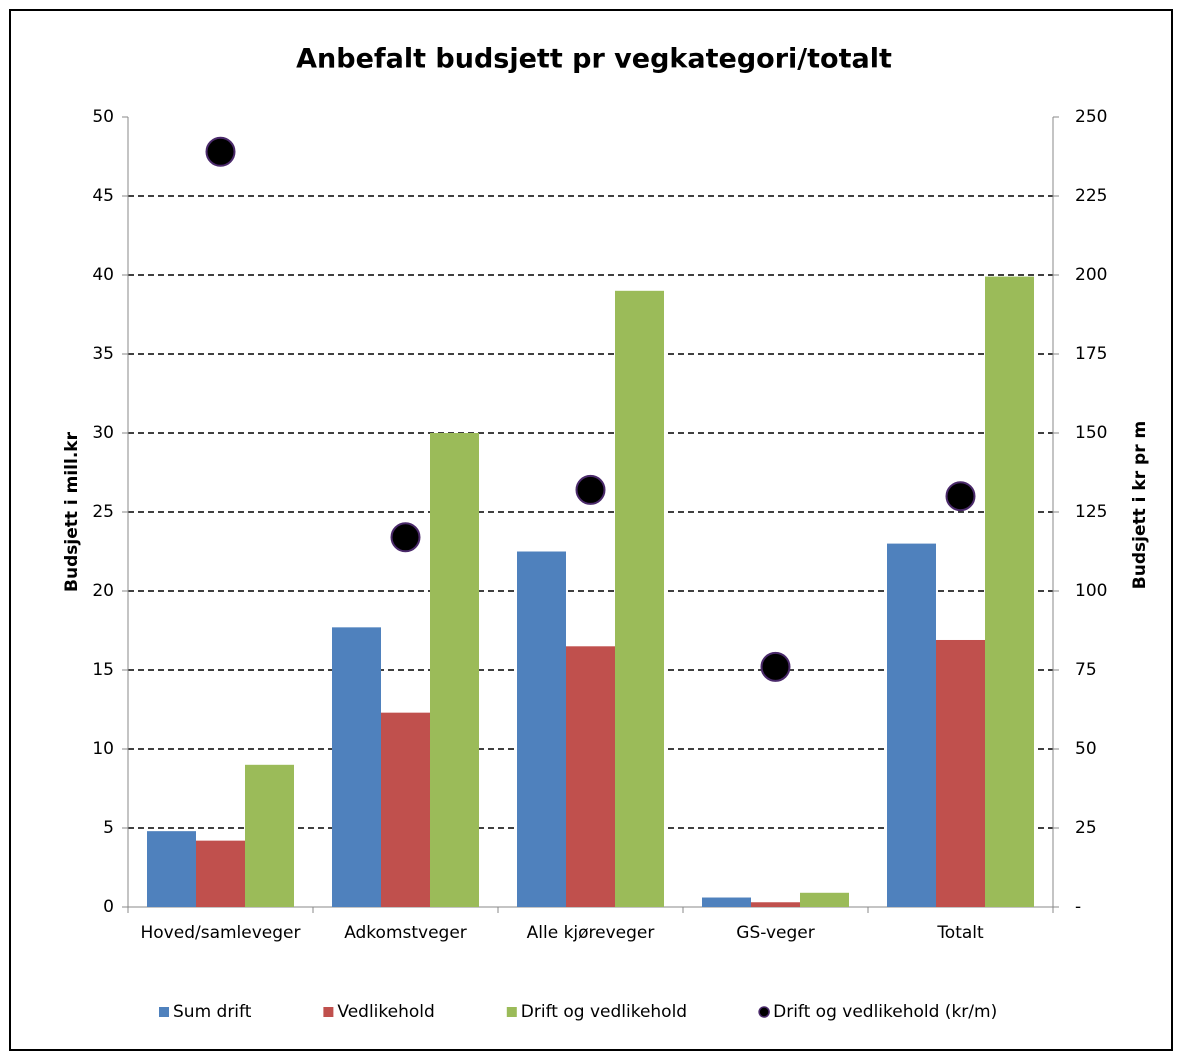 This screenshot has width=1183, height=1061. Describe the element at coordinates (1140, 505) in the screenshot. I see `y2-axis-title: Budsjett i kr pr m` at that location.